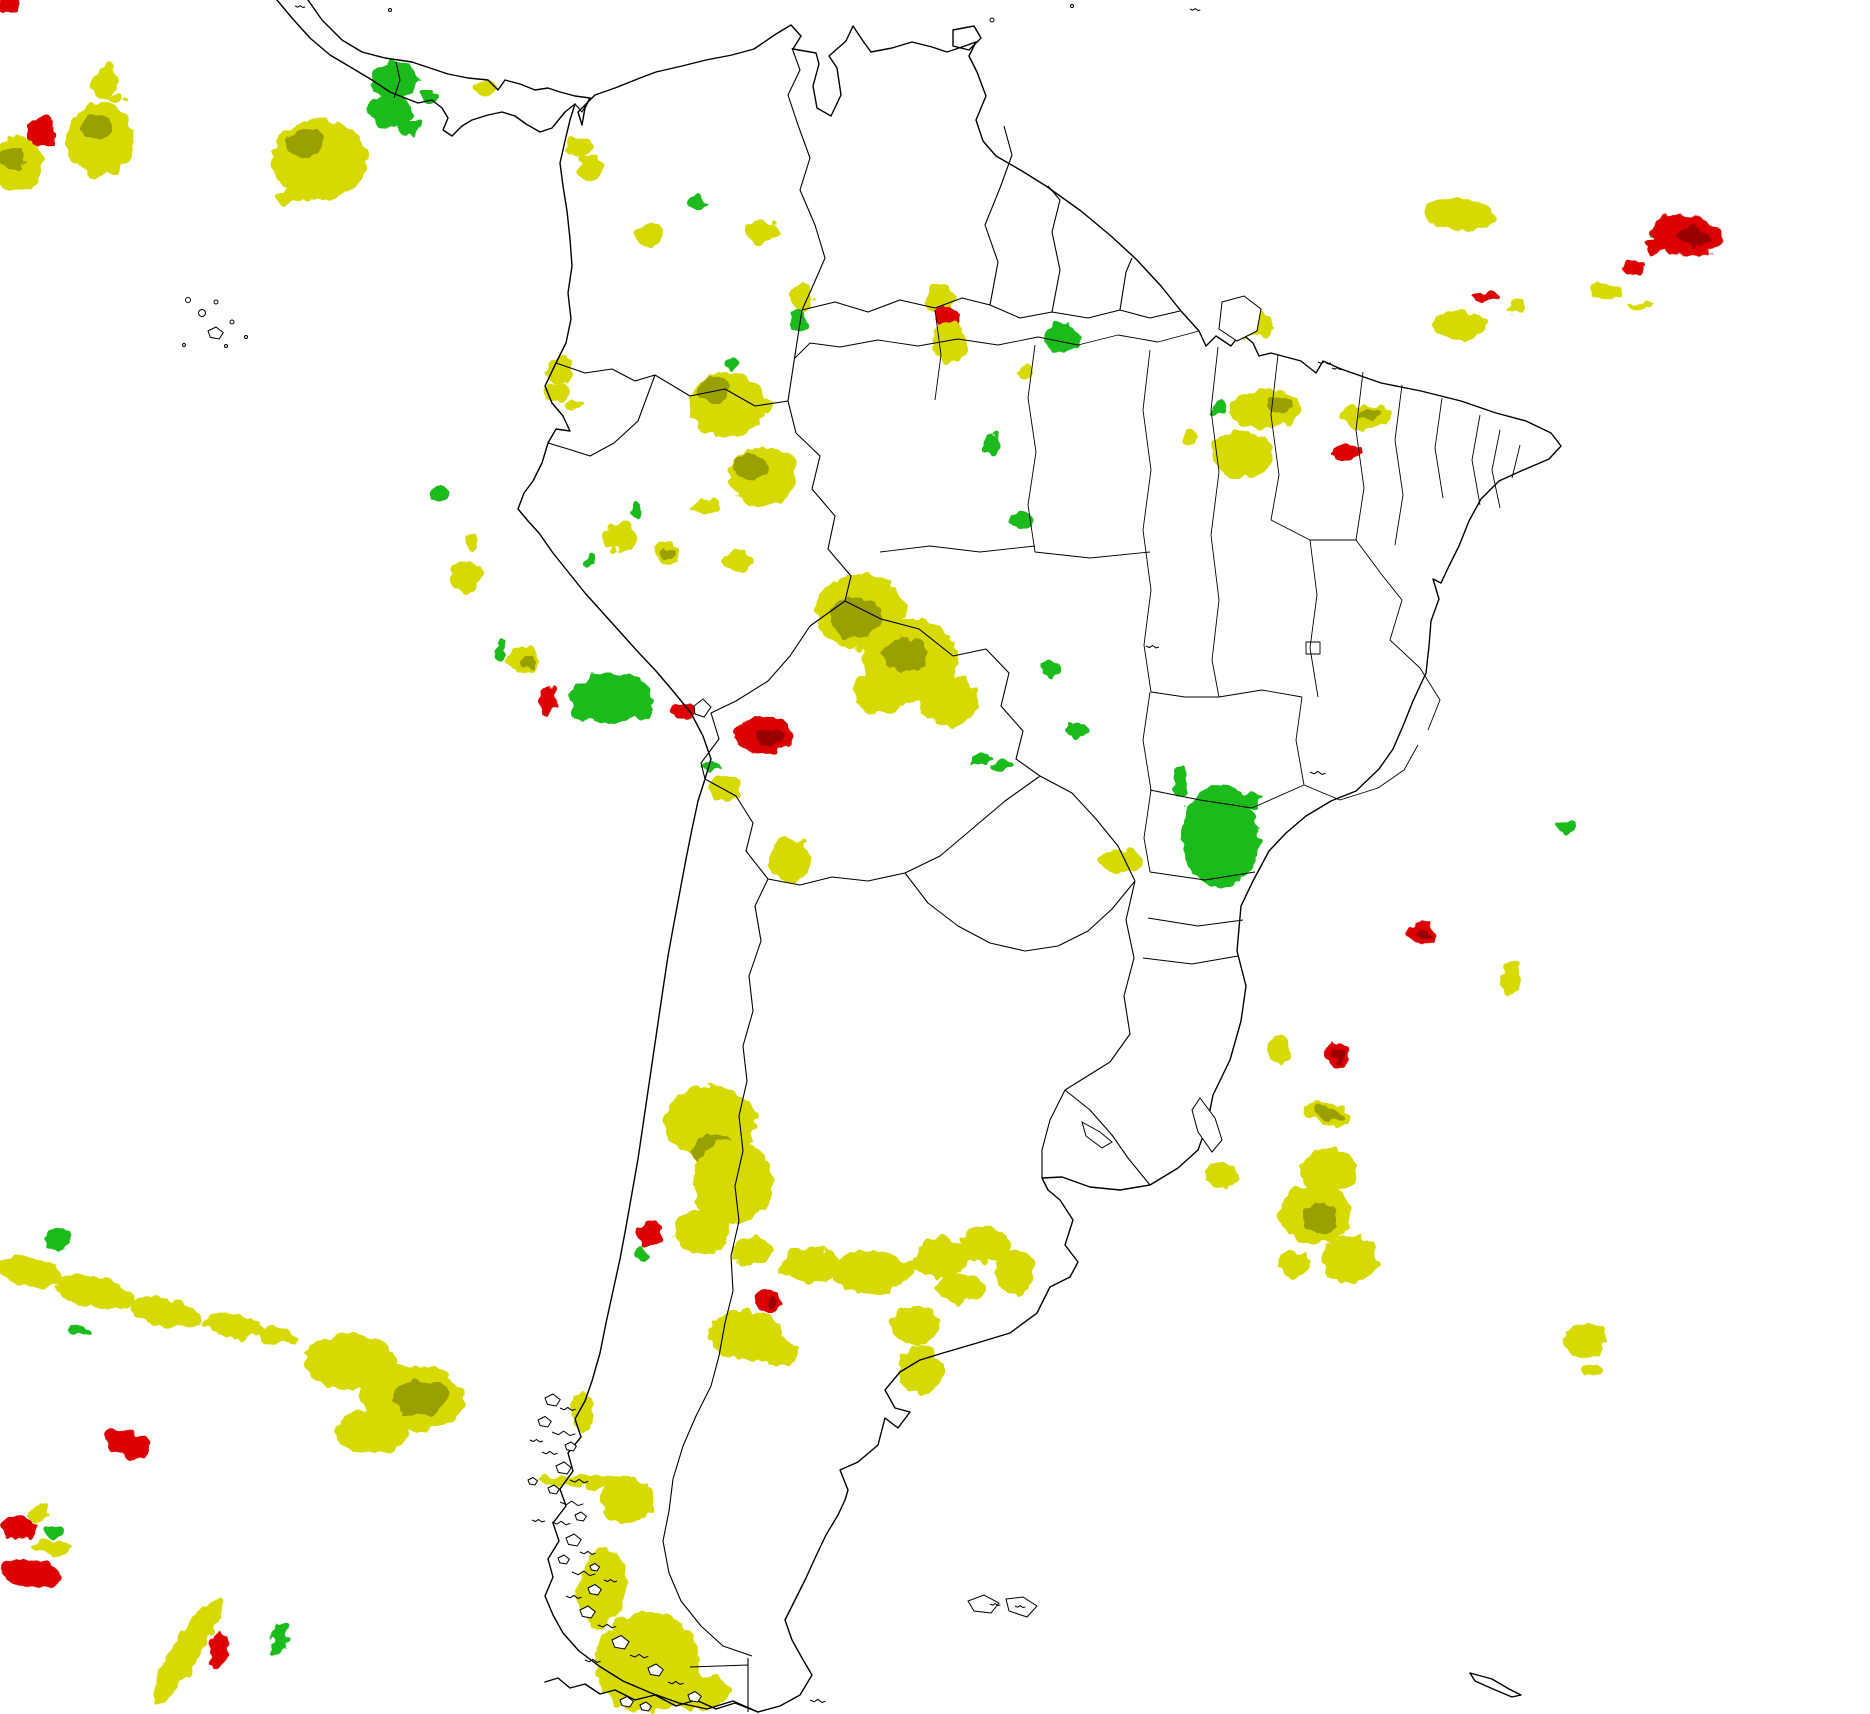 Image resolution: width=1870 pixels, height=1714 pixels. What do you see at coordinates (449, 49) in the screenshot?
I see `central-america-caribbean-coast` at bounding box center [449, 49].